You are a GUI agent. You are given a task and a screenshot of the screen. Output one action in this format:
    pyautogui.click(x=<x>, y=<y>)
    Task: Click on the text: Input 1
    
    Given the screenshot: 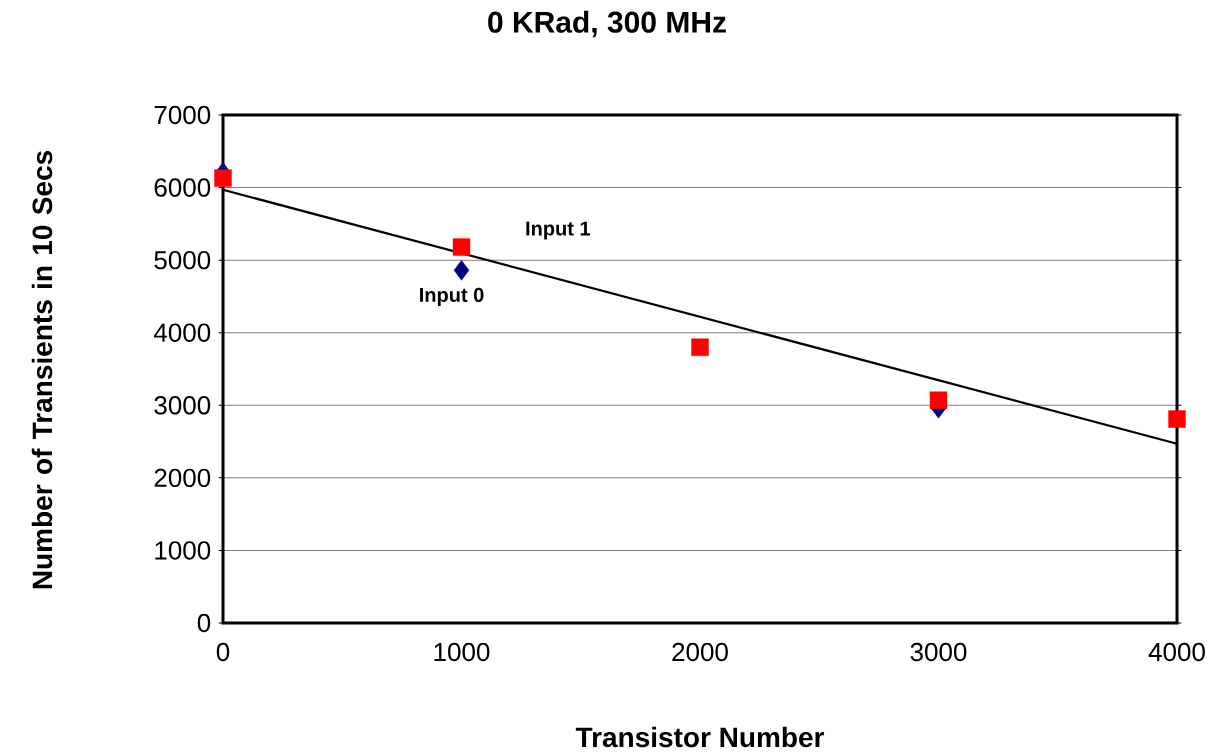 What is the action you would take?
    pyautogui.click(x=558, y=230)
    